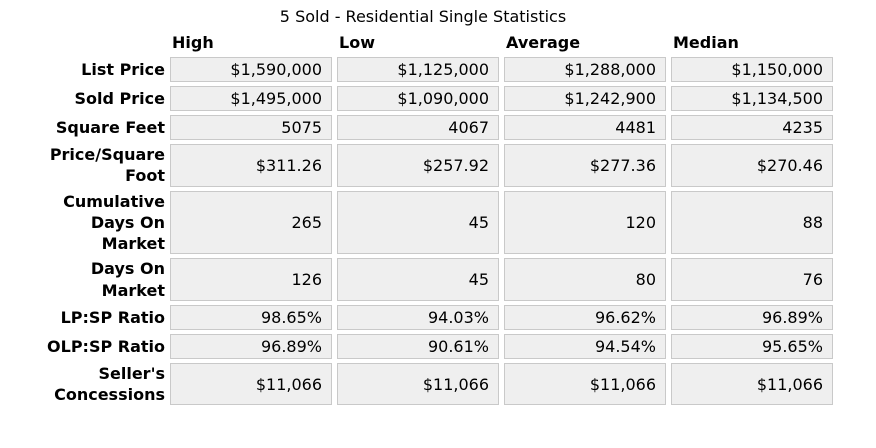 Image resolution: width=876 pixels, height=448 pixels. Describe the element at coordinates (585, 279) in the screenshot. I see `stat-cell: 80` at that location.